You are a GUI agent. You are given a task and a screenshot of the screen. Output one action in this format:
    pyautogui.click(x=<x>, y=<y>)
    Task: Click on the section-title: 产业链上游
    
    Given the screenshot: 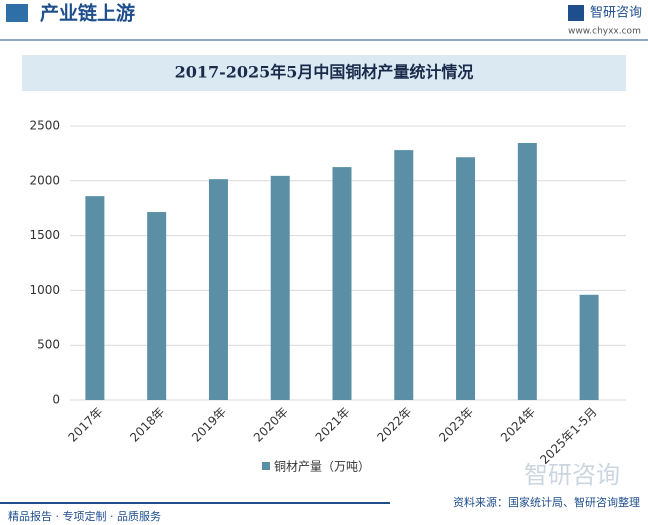 What is the action you would take?
    pyautogui.click(x=87, y=13)
    